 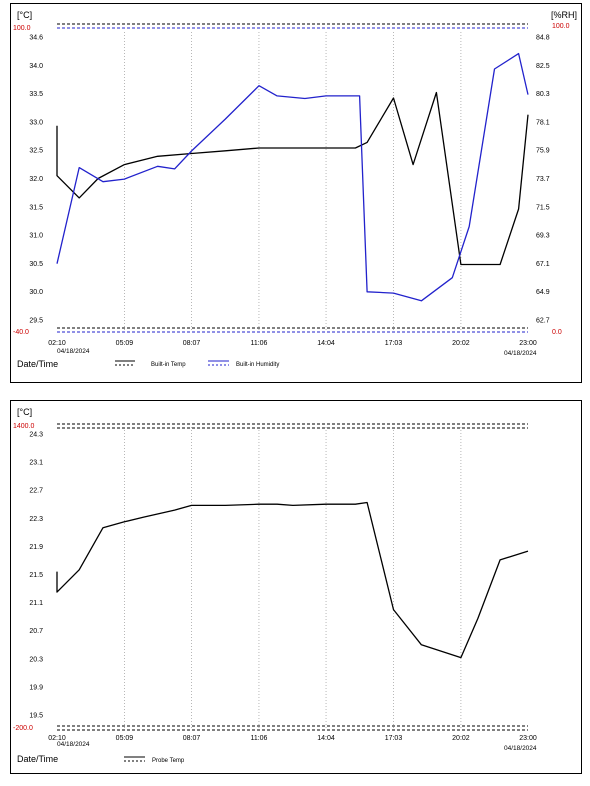 I want to click on y2-tick-label: 73.7, so click(x=543, y=179).